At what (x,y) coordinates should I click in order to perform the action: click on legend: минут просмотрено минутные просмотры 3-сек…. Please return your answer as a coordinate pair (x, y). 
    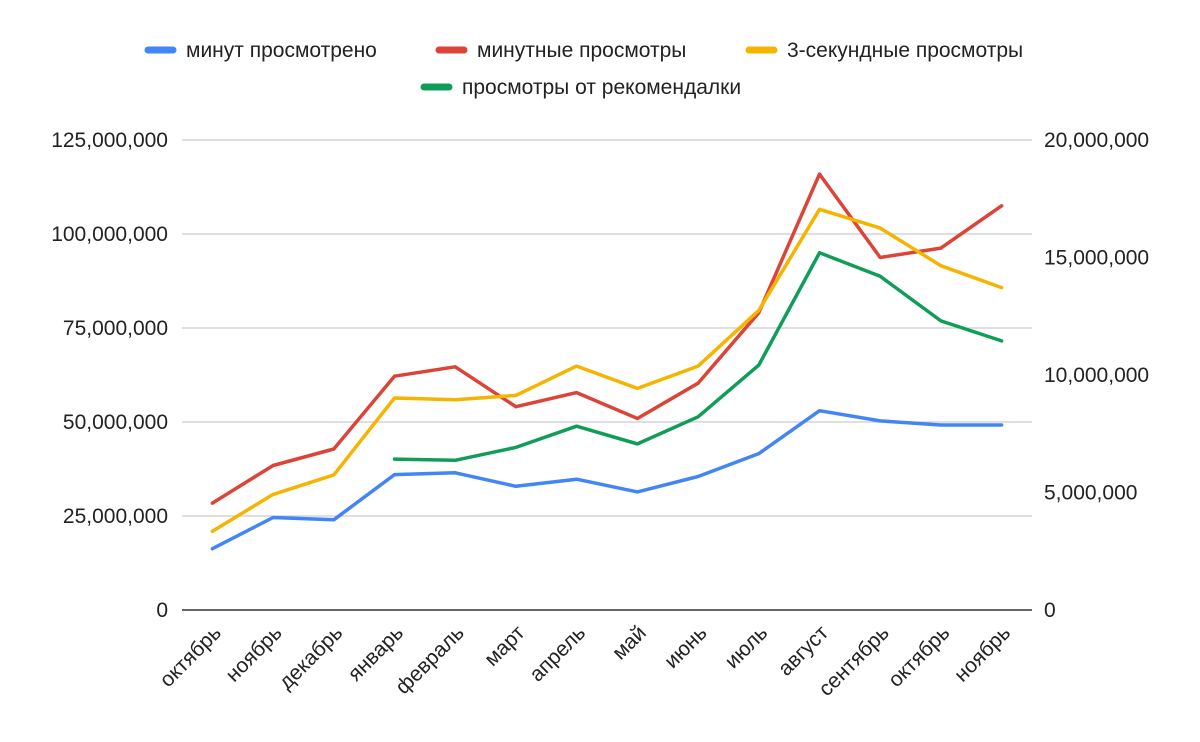
    Looking at the image, I should click on (583, 69).